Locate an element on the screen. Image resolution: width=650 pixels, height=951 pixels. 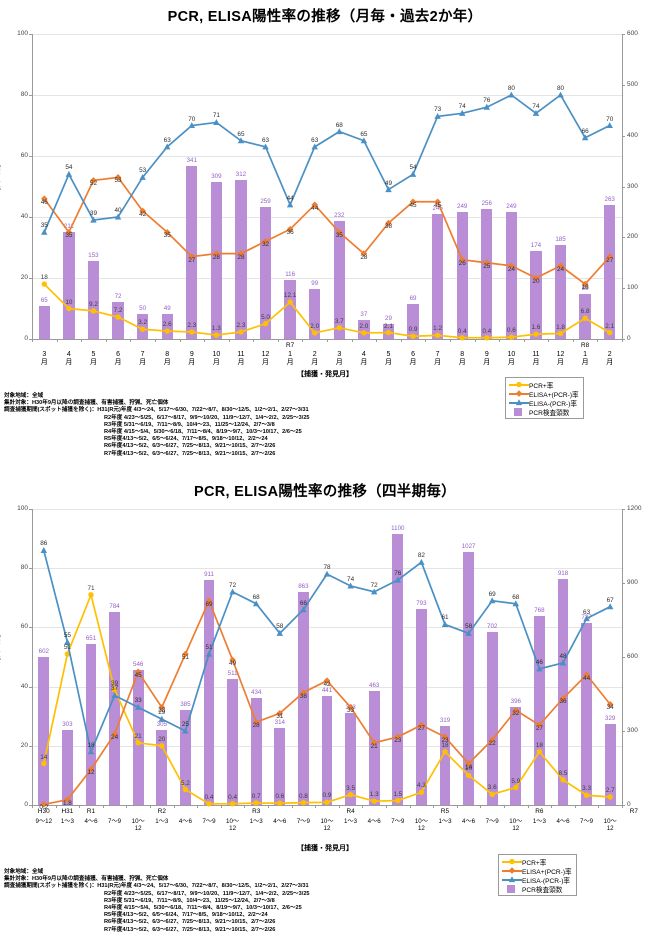
bar-value-label: 396 is located at coordinates (515, 702).